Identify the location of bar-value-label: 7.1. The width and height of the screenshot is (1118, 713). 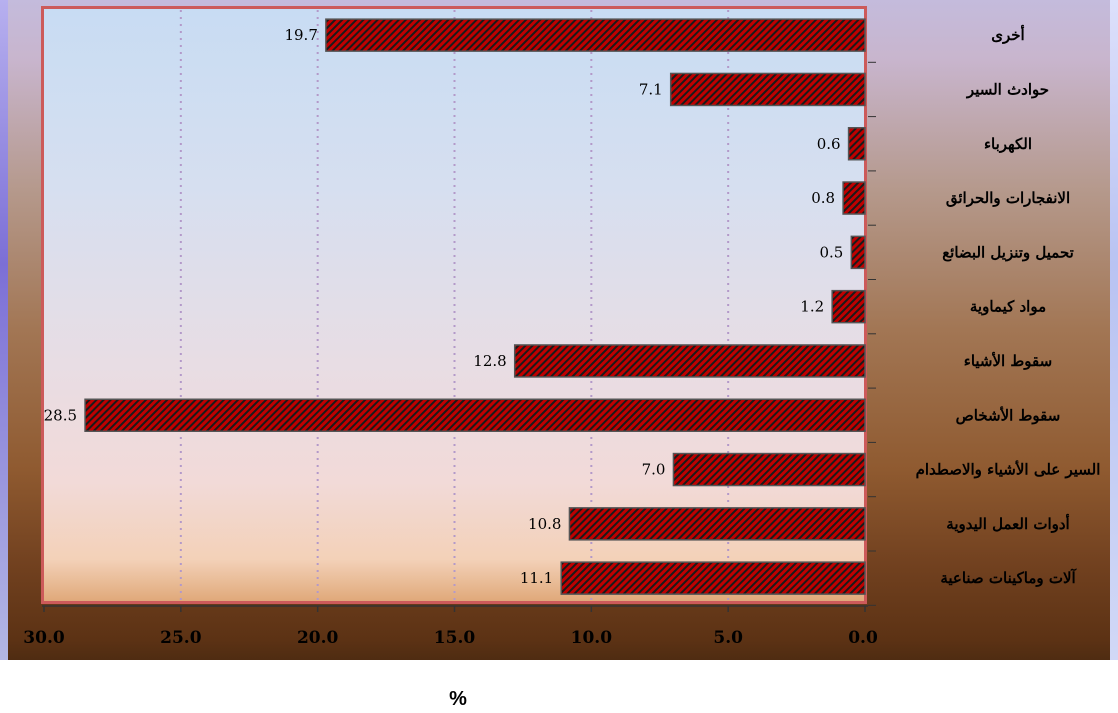
(651, 89).